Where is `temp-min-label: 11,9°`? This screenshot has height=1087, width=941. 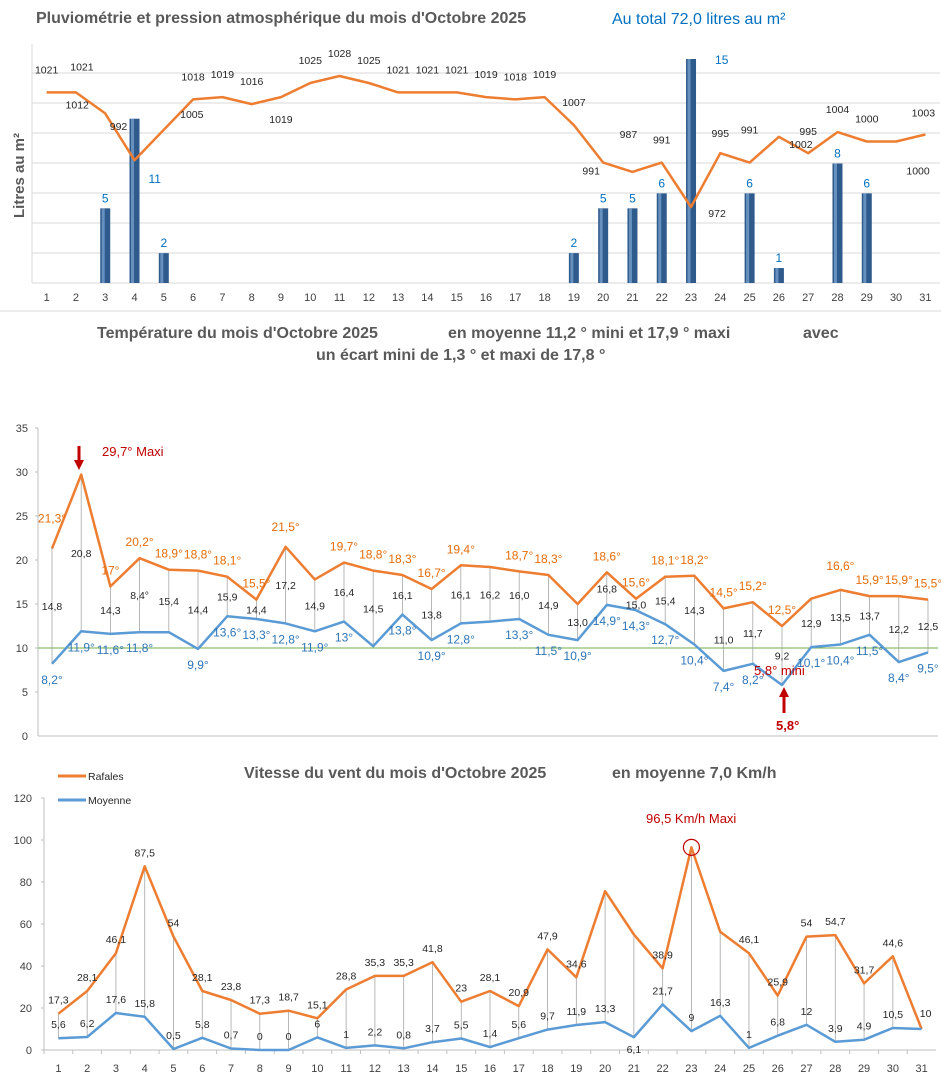 temp-min-label: 11,9° is located at coordinates (314, 647).